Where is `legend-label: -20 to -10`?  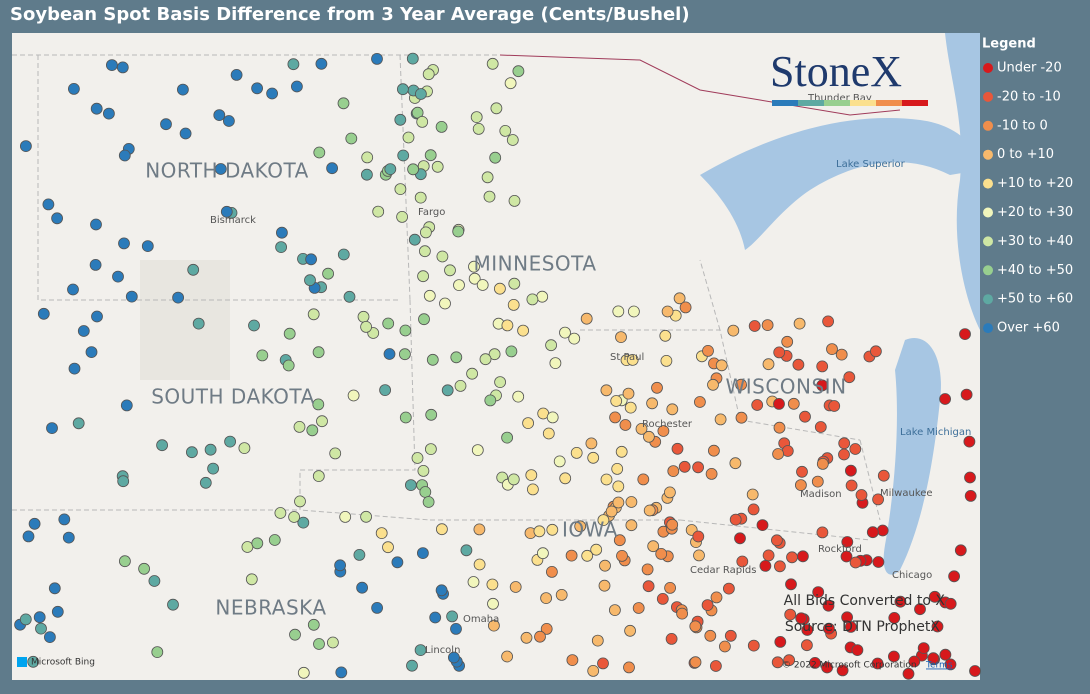 legend-label: -20 to -10 is located at coordinates (1029, 96).